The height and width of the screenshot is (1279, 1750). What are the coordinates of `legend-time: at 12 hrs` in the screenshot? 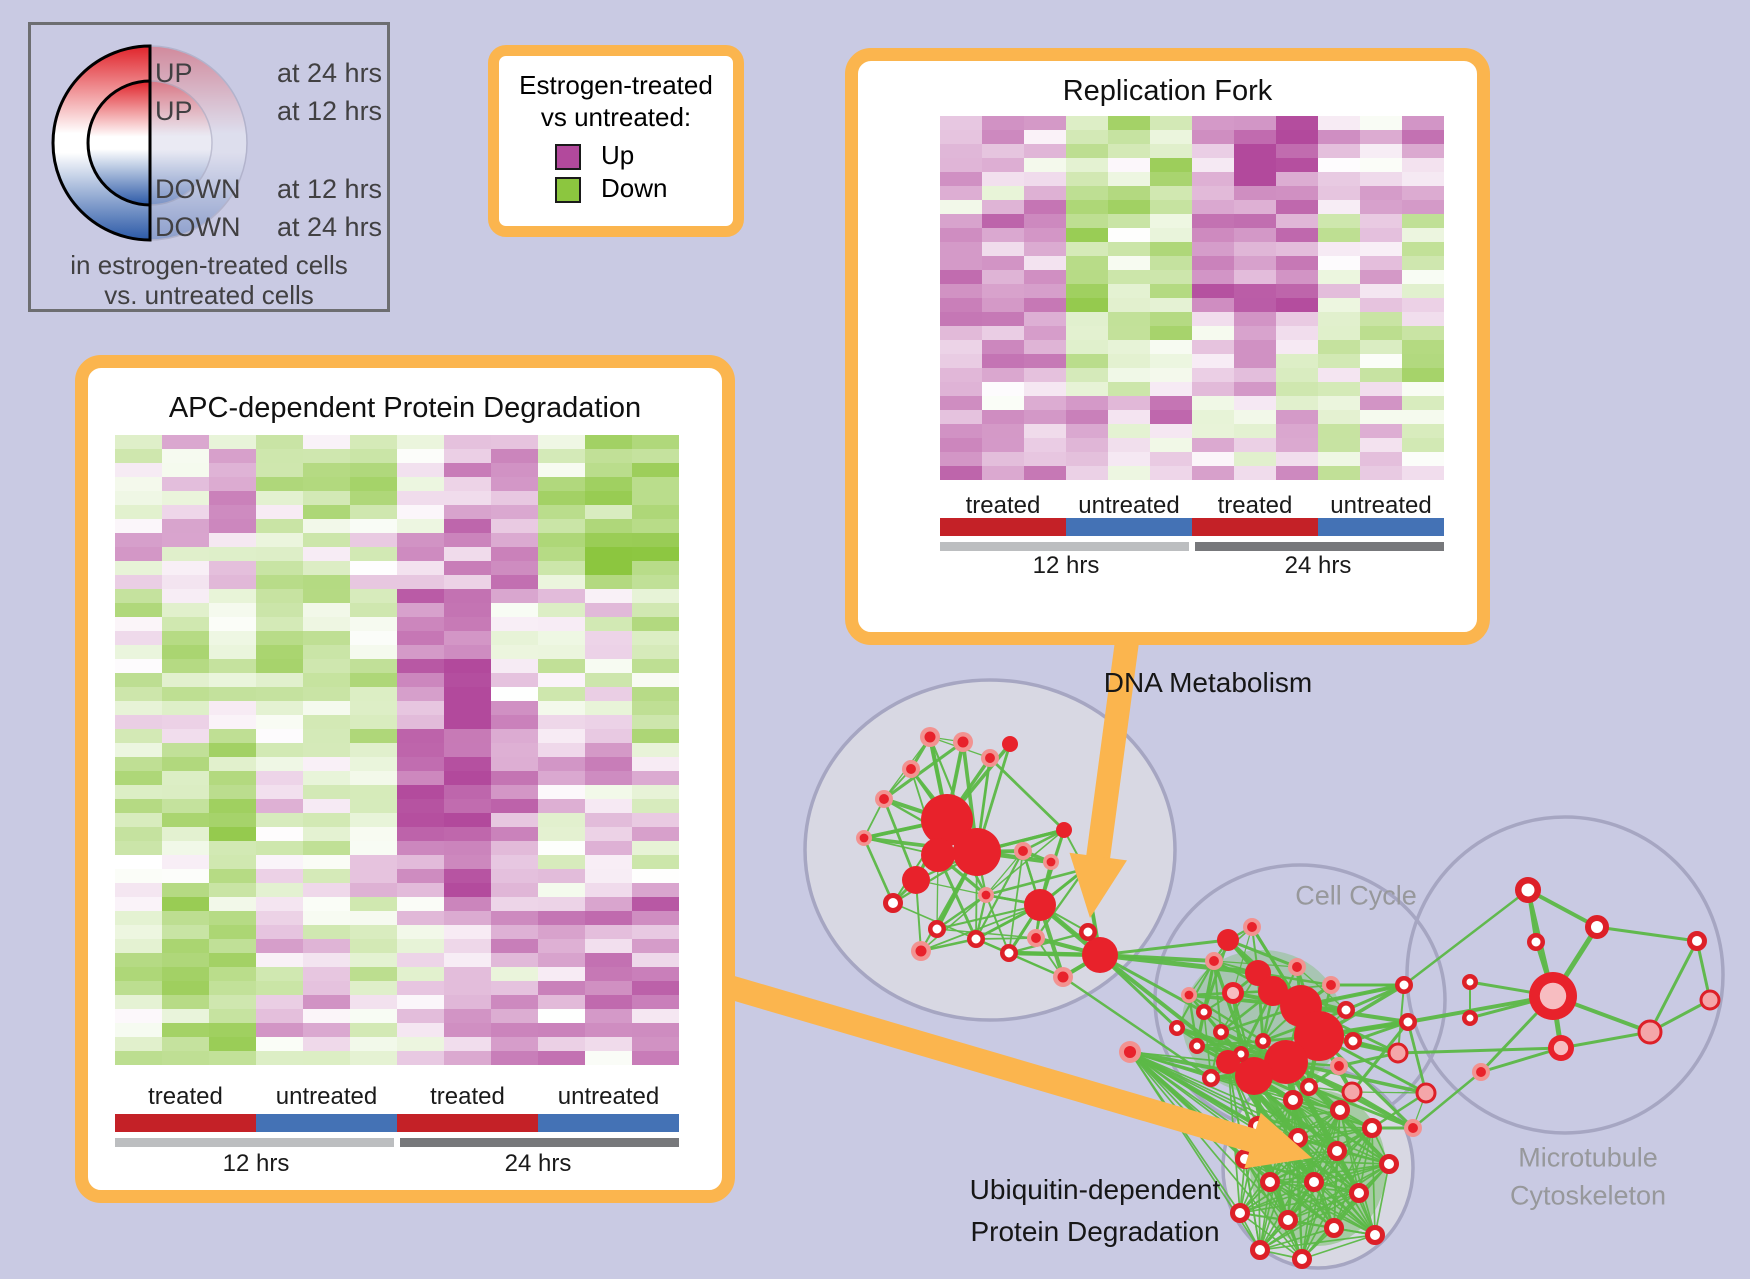 It's located at (330, 189).